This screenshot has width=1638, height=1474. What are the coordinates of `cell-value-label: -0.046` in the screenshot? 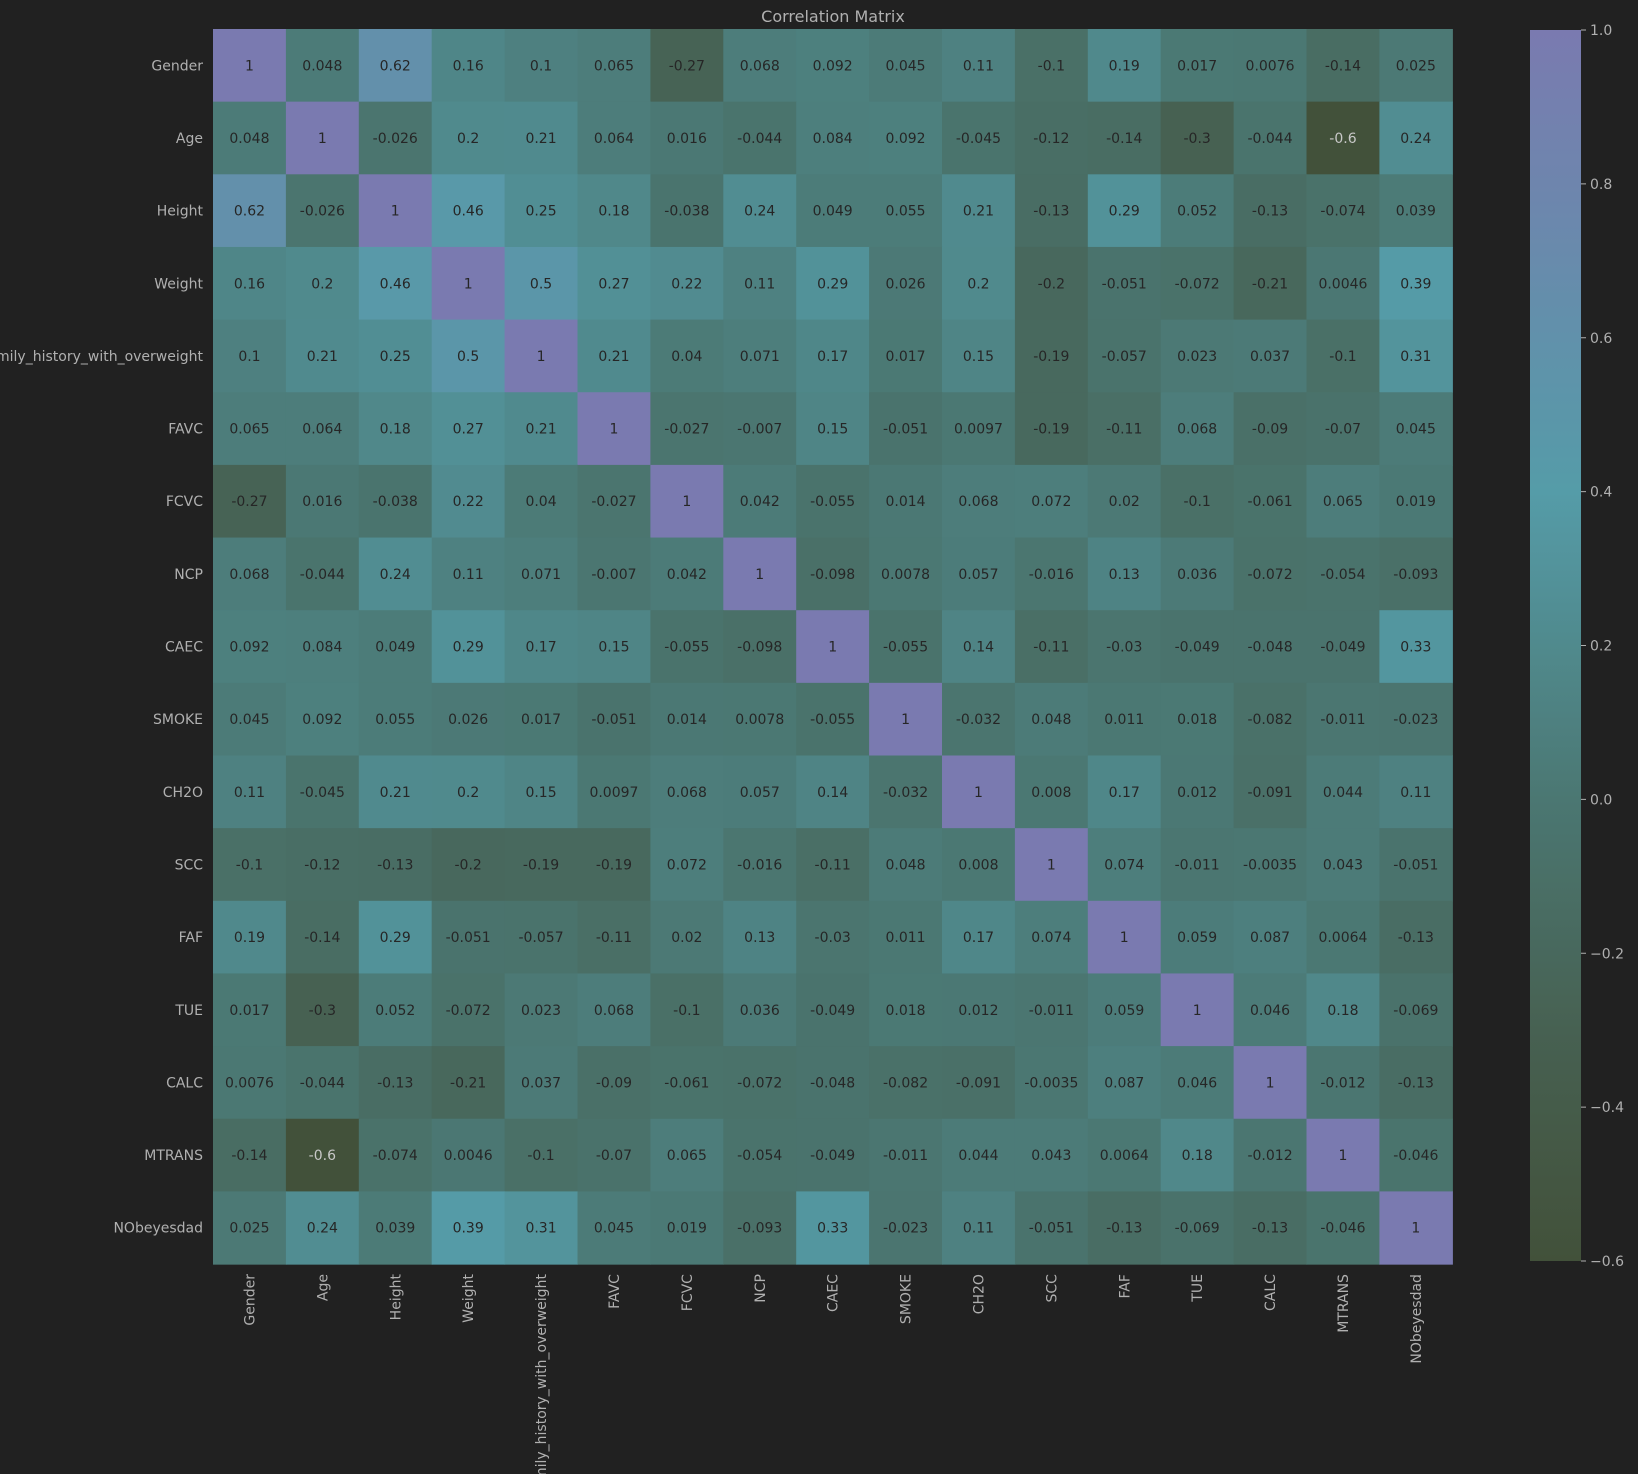 It's located at (1342, 1229).